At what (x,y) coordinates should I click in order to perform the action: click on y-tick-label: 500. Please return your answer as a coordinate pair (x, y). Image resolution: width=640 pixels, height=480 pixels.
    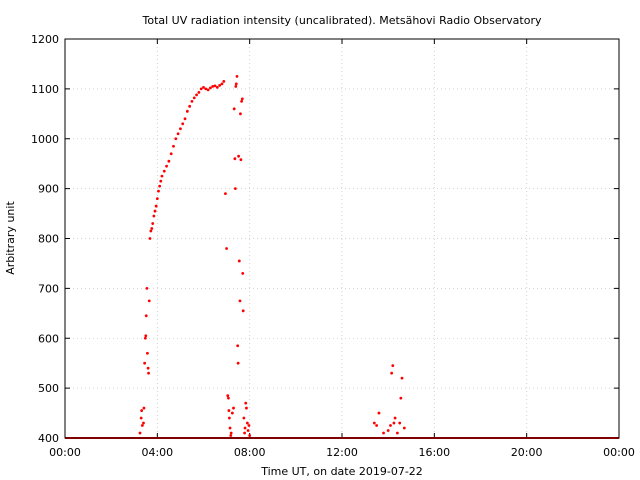
    Looking at the image, I should click on (48, 388).